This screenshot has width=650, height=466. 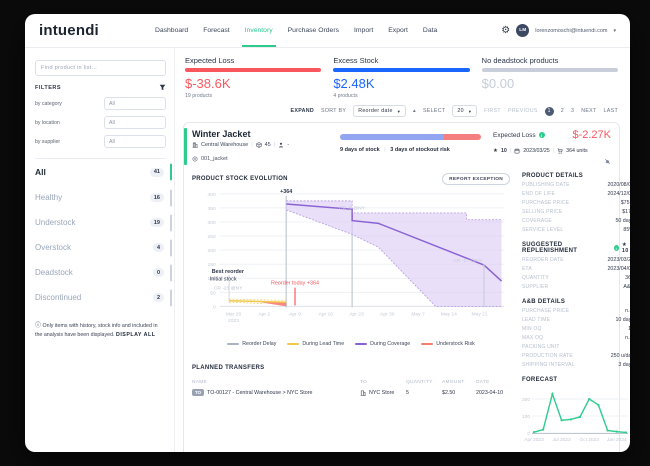 What do you see at coordinates (103, 197) in the screenshot?
I see `status-item-healthy: Healthy 16` at bounding box center [103, 197].